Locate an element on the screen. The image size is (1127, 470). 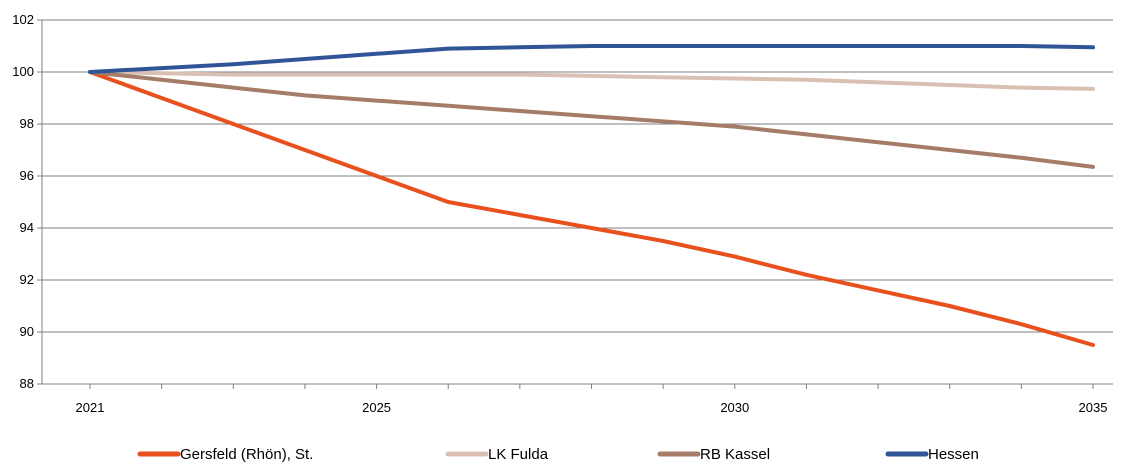
y-tick-label: 102 is located at coordinates (23, 19).